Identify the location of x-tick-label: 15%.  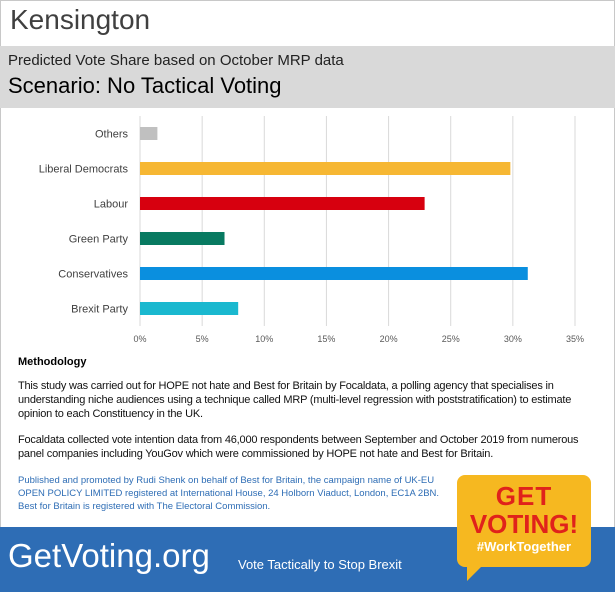
(326, 339).